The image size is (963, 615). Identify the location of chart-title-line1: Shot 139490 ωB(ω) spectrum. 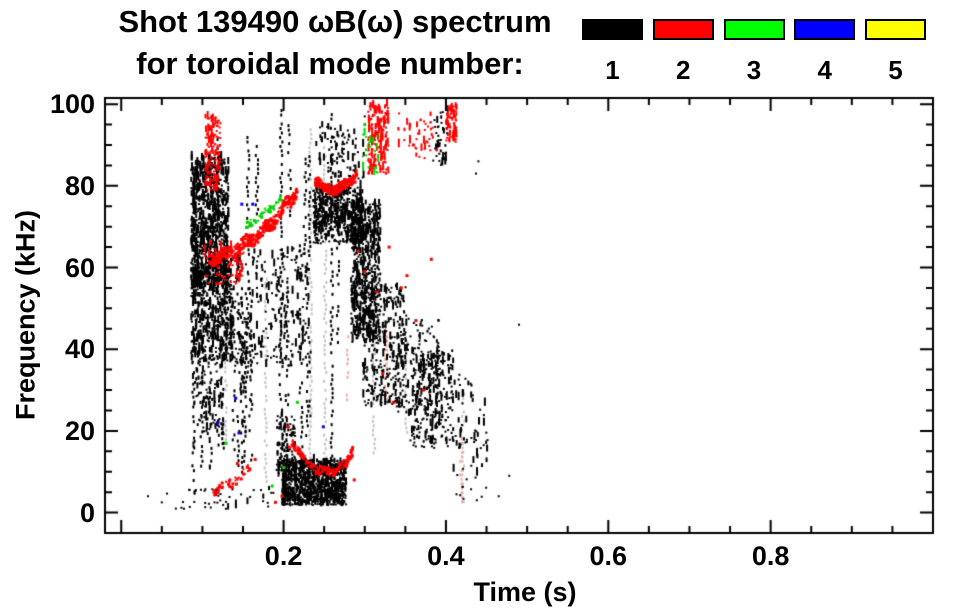
(335, 21).